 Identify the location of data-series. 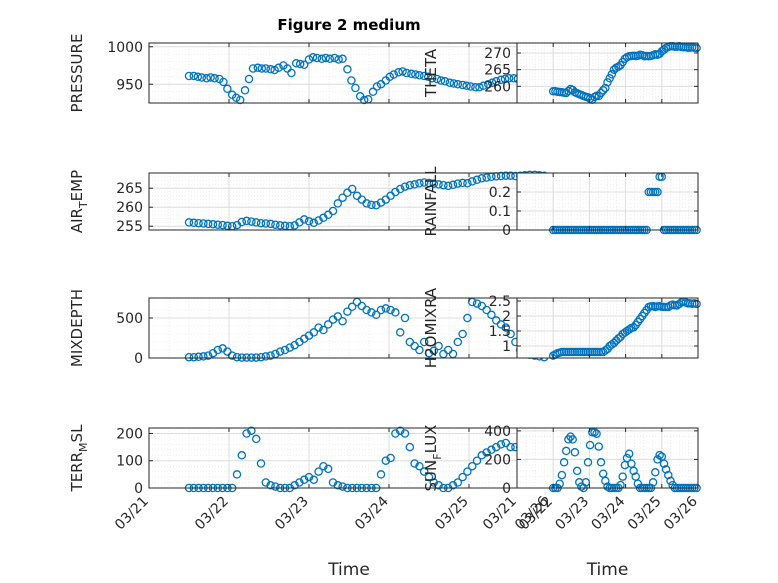
(624, 460).